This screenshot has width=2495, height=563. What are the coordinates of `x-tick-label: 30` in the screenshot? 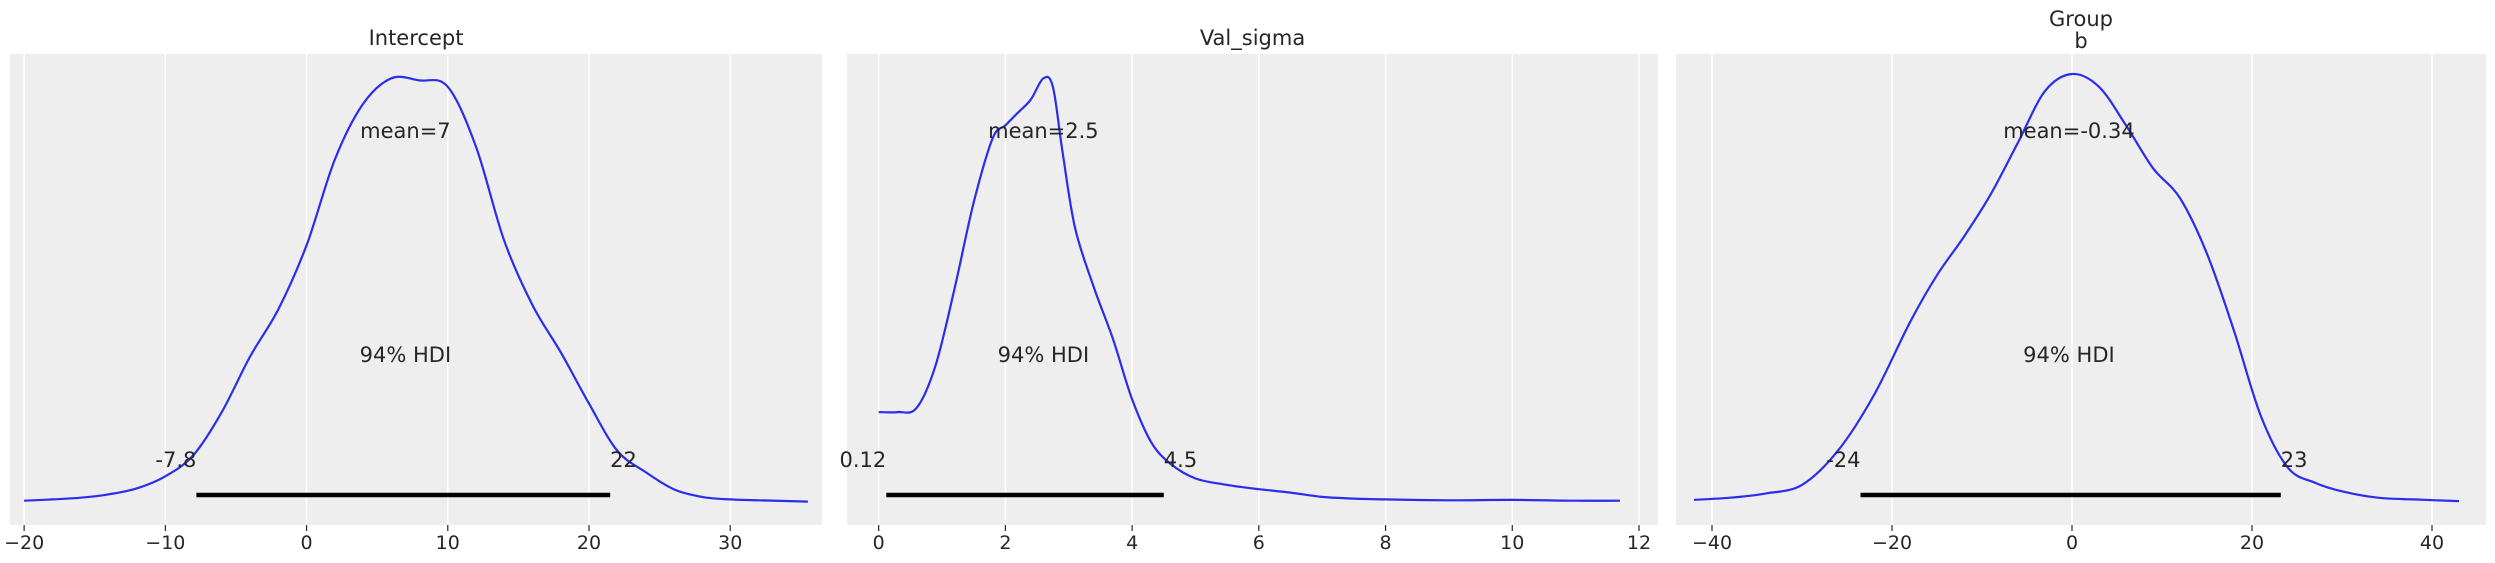 It's located at (730, 543).